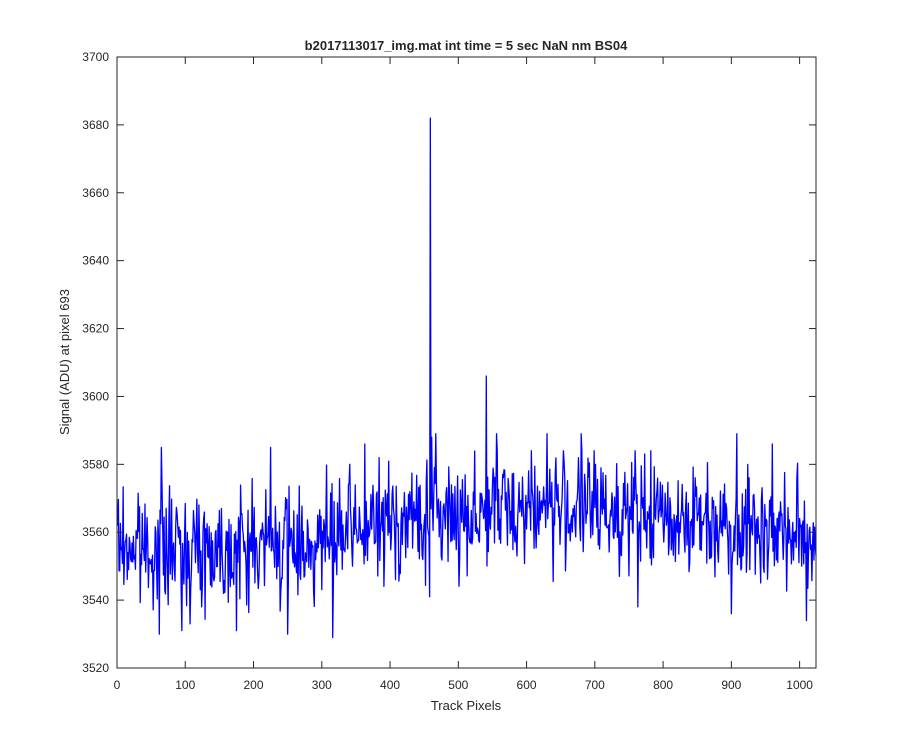 The height and width of the screenshot is (755, 900). What do you see at coordinates (322, 685) in the screenshot?
I see `x-tick-label: 300` at bounding box center [322, 685].